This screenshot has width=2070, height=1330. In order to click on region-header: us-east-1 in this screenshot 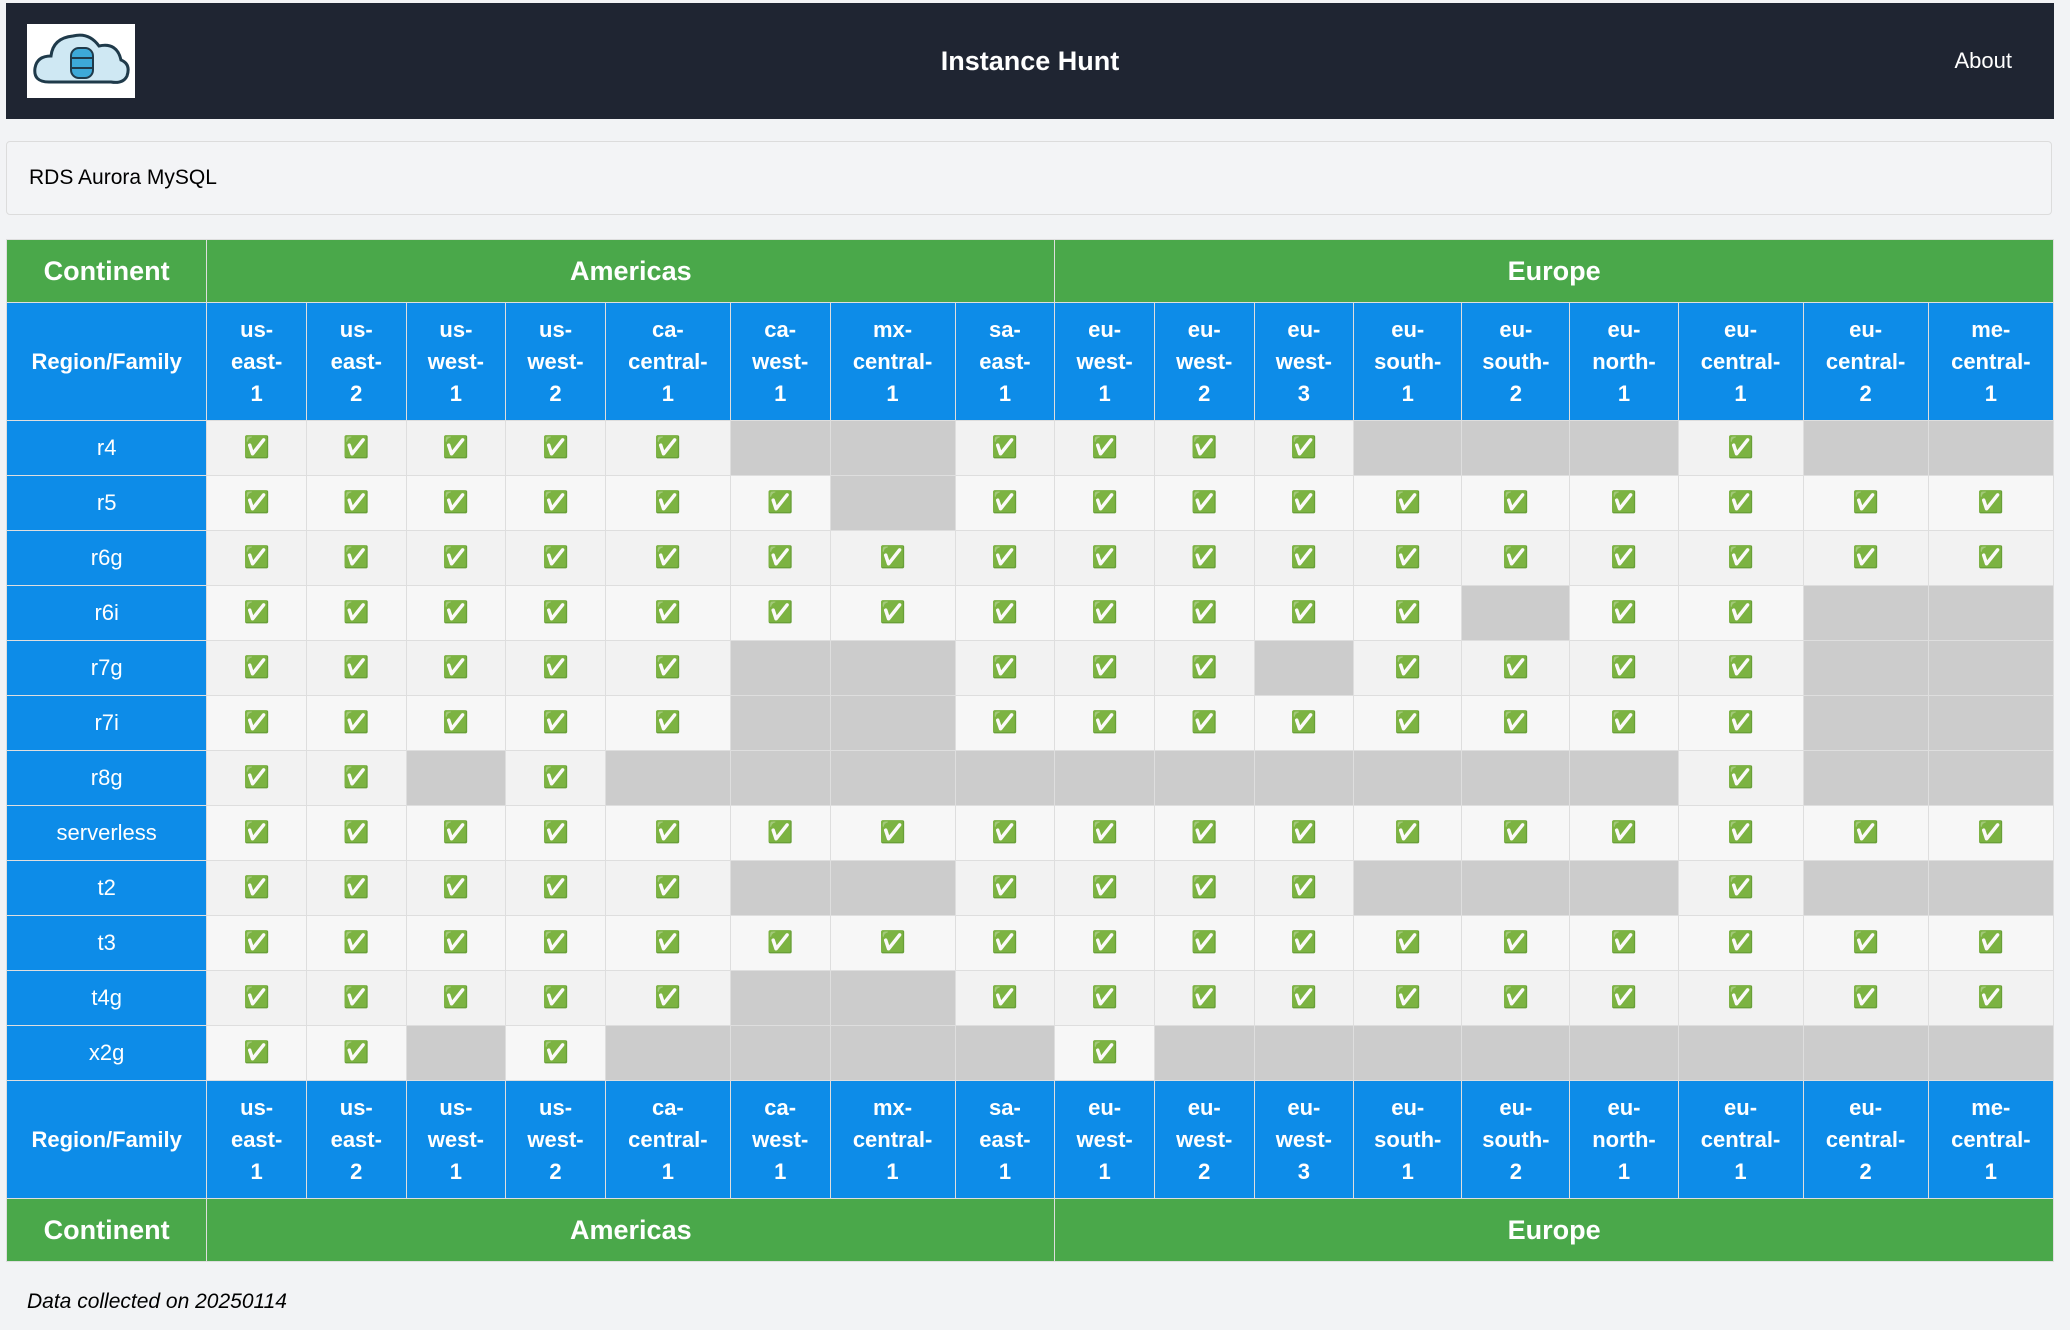, I will do `click(256, 361)`.